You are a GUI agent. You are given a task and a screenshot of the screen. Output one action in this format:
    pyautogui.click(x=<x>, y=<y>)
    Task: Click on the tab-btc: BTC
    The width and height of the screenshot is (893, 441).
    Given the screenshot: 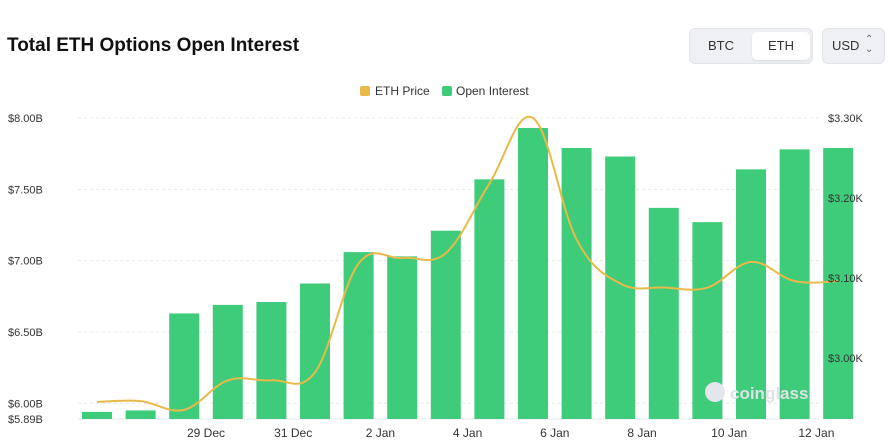 What is the action you would take?
    pyautogui.click(x=721, y=45)
    